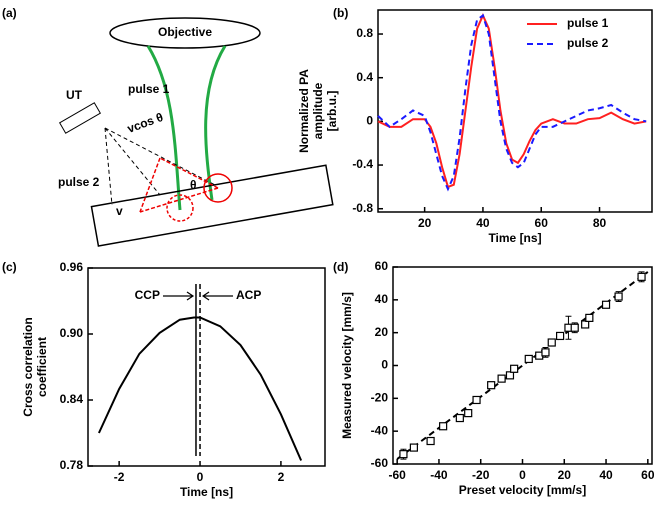  I want to click on ut-label: UT, so click(74, 95).